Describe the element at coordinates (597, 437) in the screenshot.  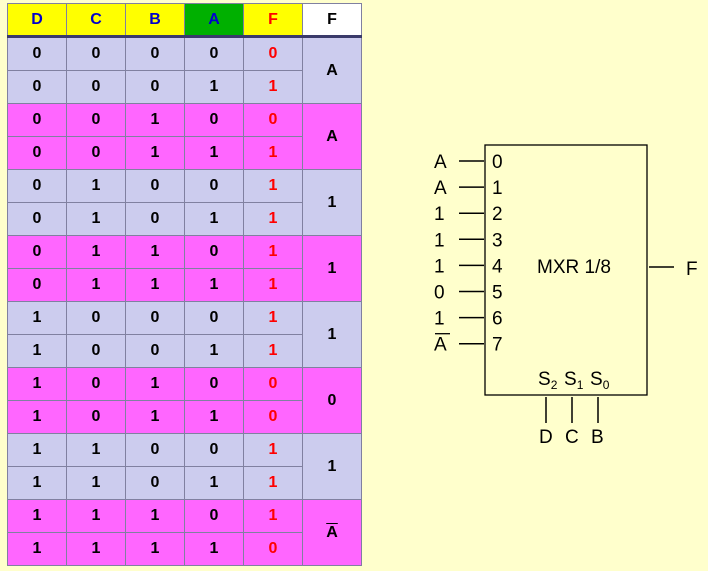
I see `select-signal: B` at that location.